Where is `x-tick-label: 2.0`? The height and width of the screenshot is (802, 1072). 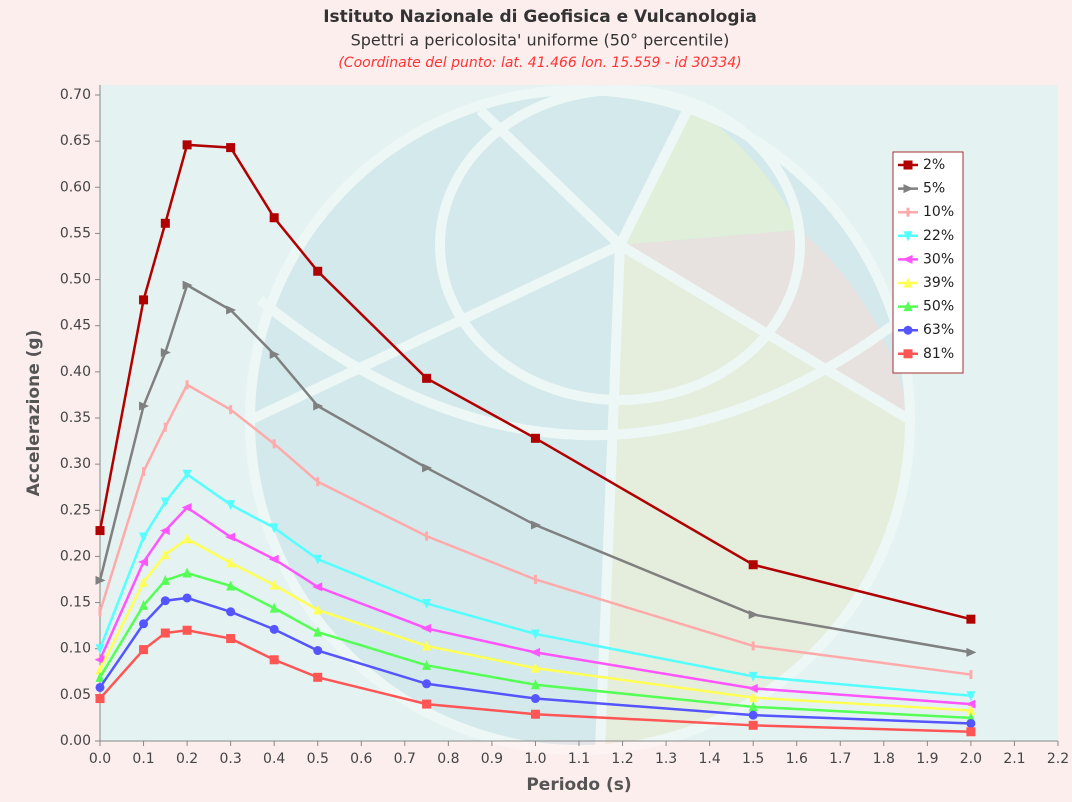
x-tick-label: 2.0 is located at coordinates (971, 759).